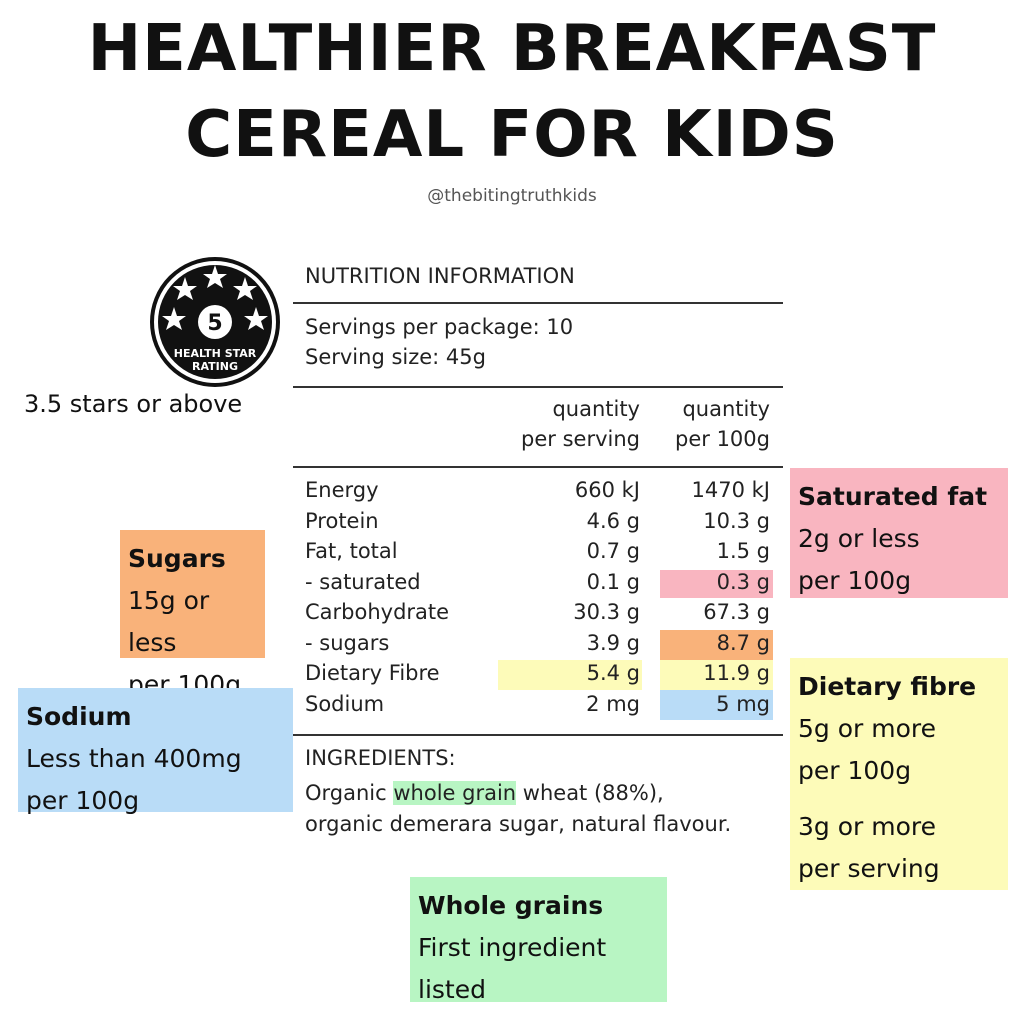 This screenshot has width=1024, height=1024. Describe the element at coordinates (887, 686) in the screenshot. I see `callout-title: Dietary fibre` at that location.